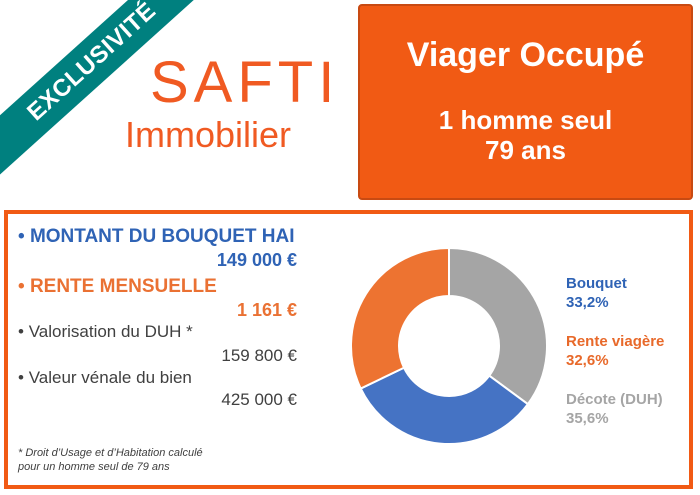 The height and width of the screenshot is (495, 700). I want to click on valeur-value: 425 000 €, so click(259, 399).